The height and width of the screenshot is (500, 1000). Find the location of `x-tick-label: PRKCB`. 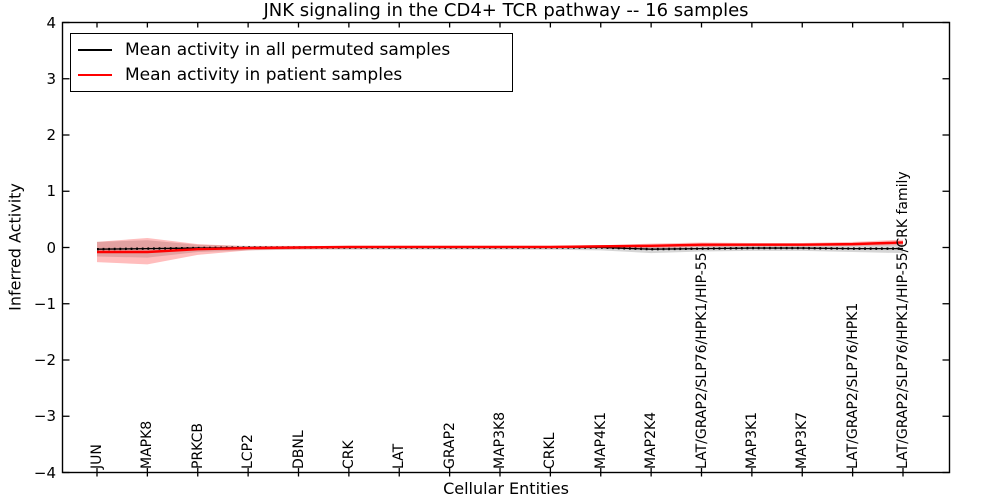

x-tick-label: PRKCB is located at coordinates (197, 446).